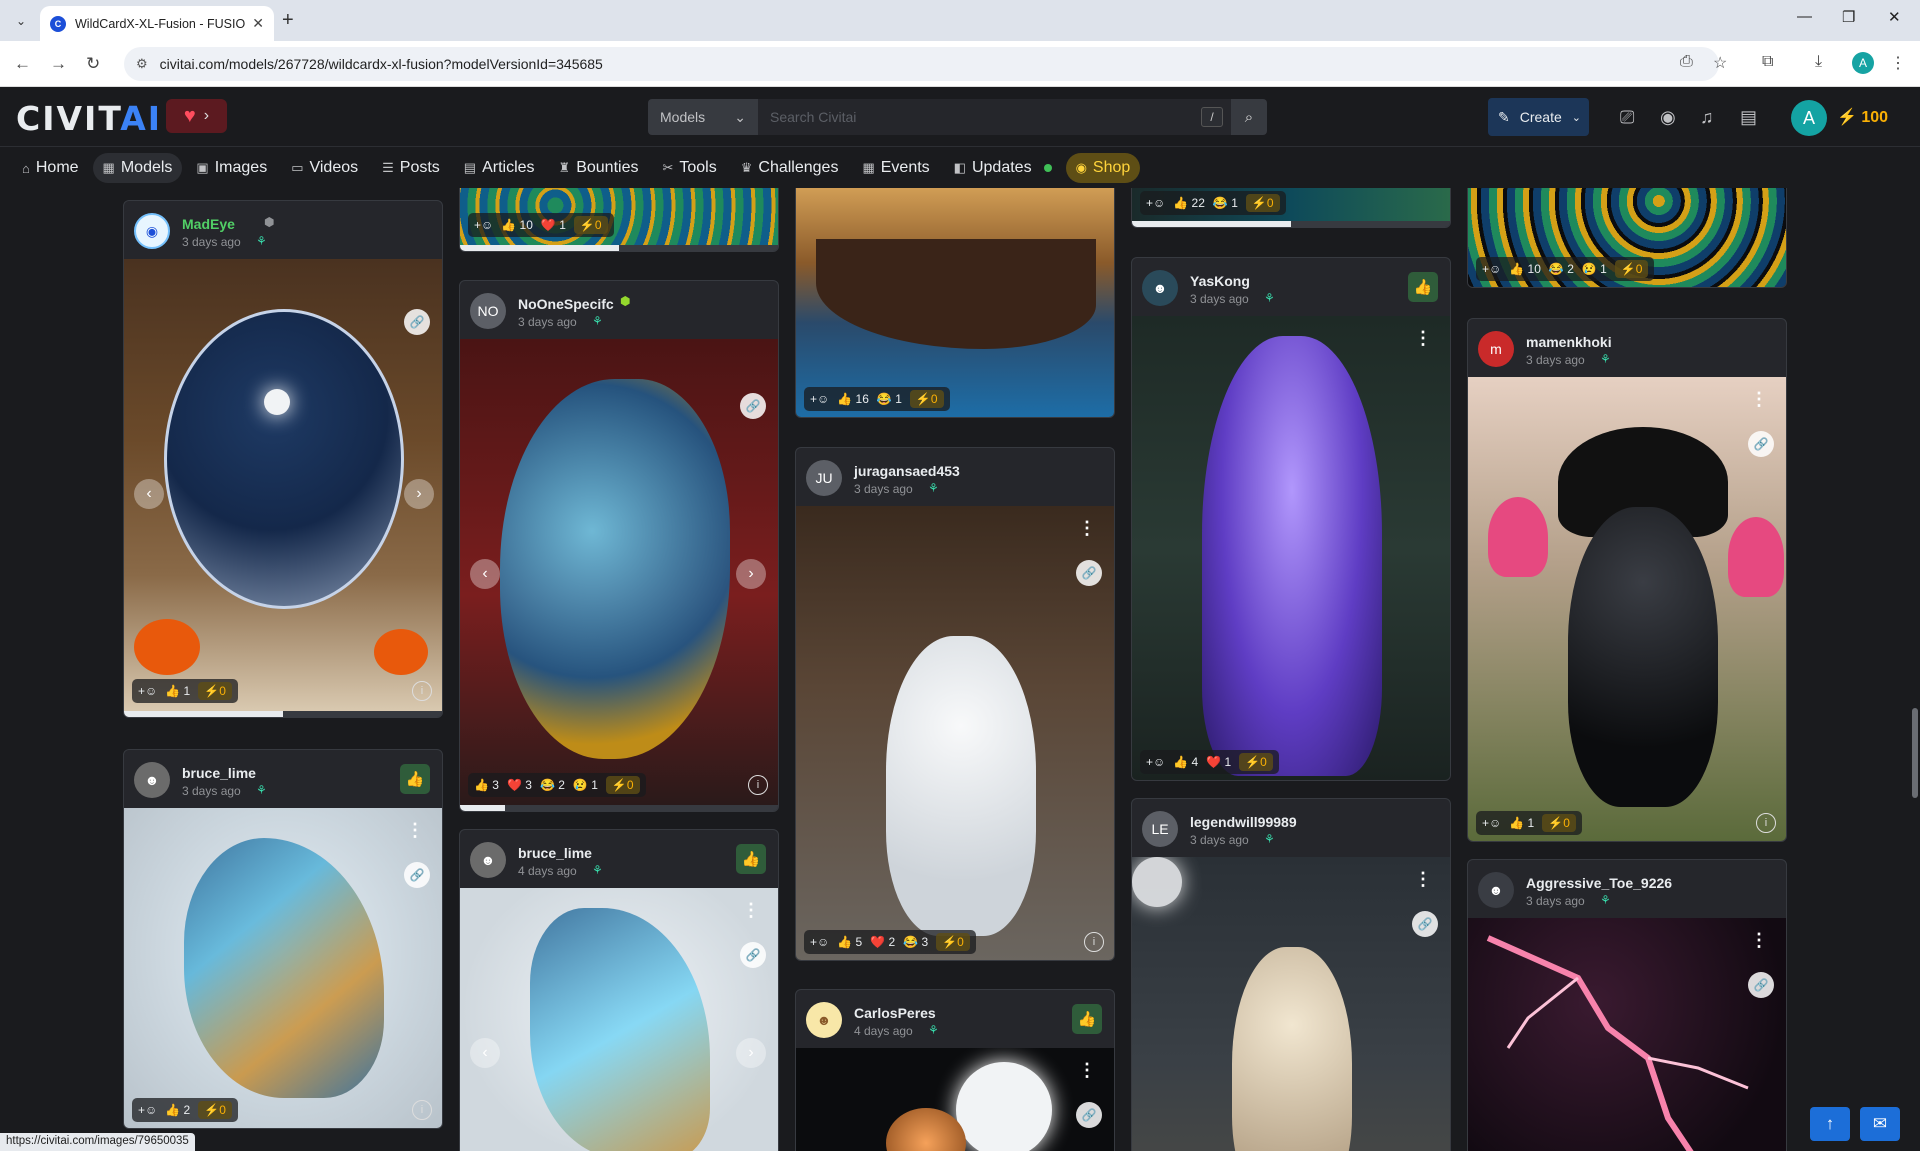 This screenshot has width=1920, height=1151. What do you see at coordinates (566, 304) in the screenshot?
I see `username: NoOneSpecifc` at bounding box center [566, 304].